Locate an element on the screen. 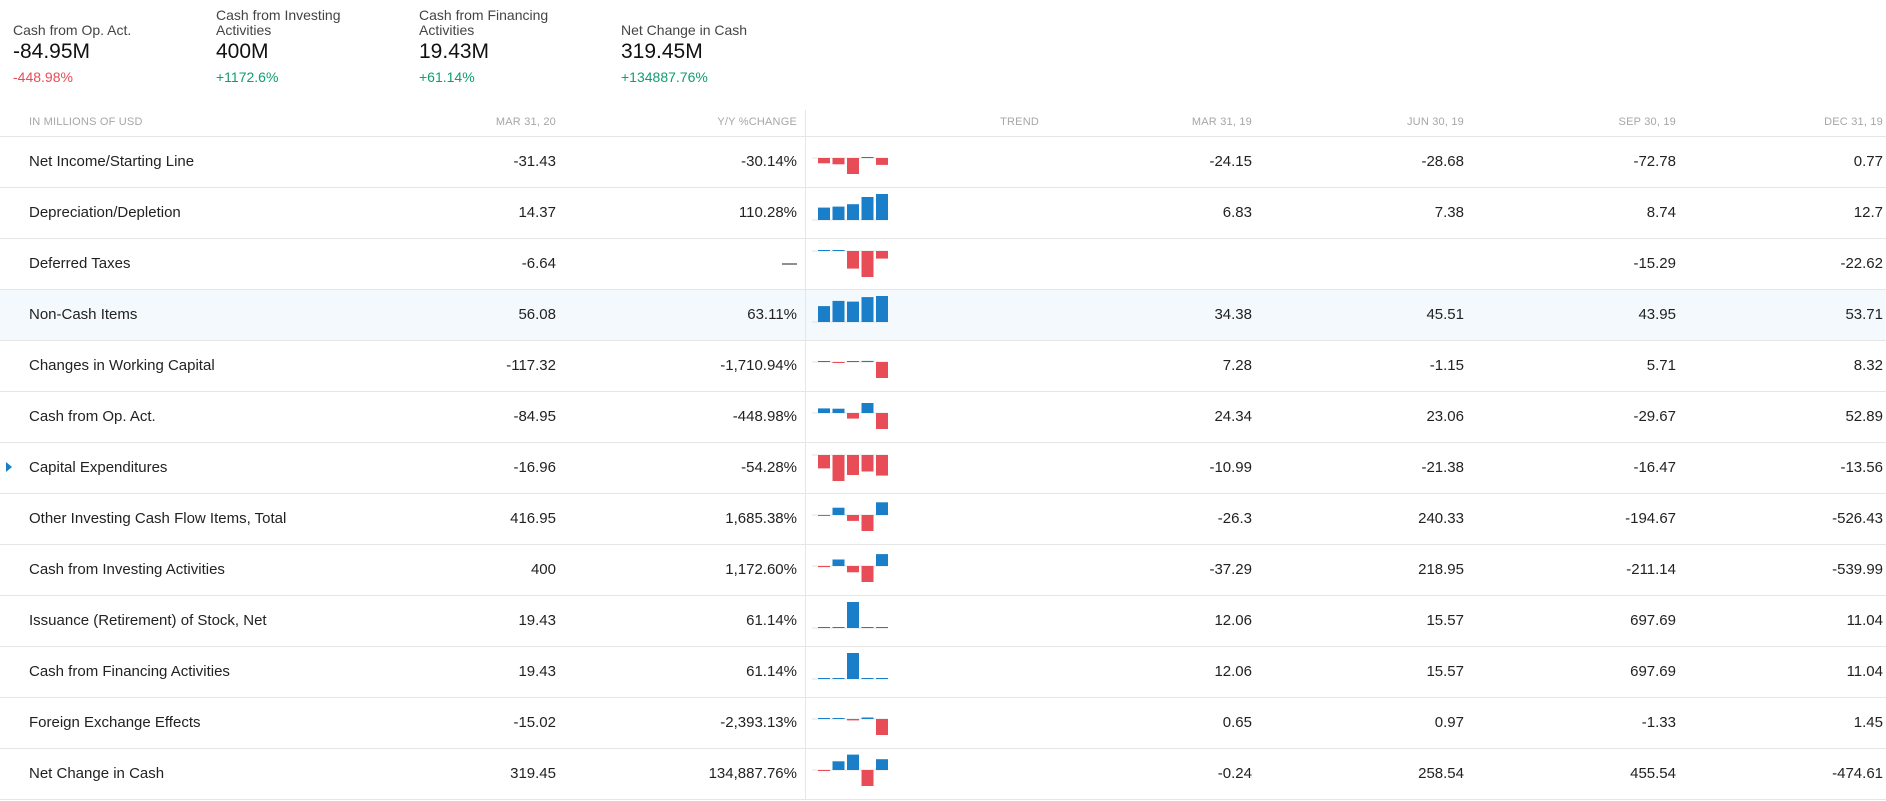 Image resolution: width=1886 pixels, height=801 pixels. summary-card-op-act: Cash from Op. Act. -84.95M -448.98% is located at coordinates (108, 46).